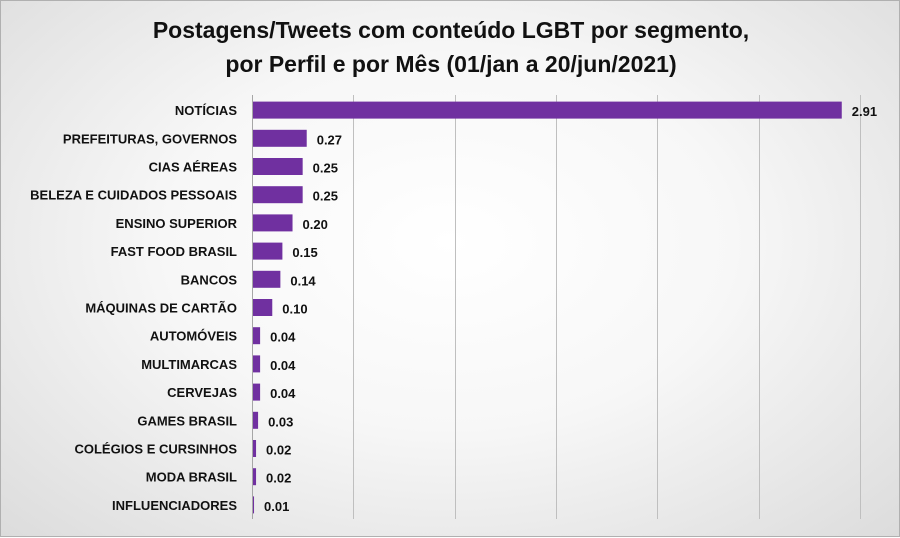  What do you see at coordinates (325, 168) in the screenshot?
I see `value-label-2: 0.25` at bounding box center [325, 168].